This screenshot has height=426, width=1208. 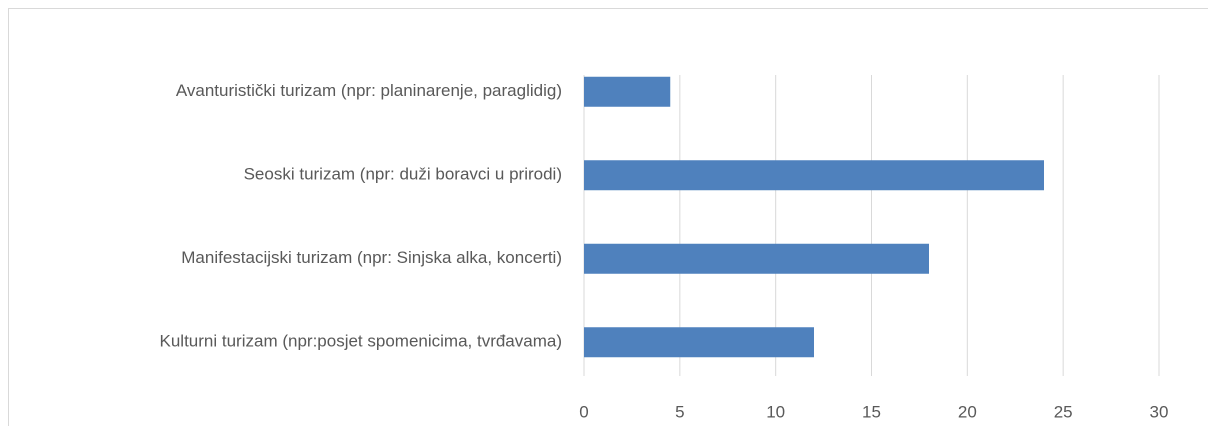 I want to click on x-tick-label: 25, so click(x=1063, y=411).